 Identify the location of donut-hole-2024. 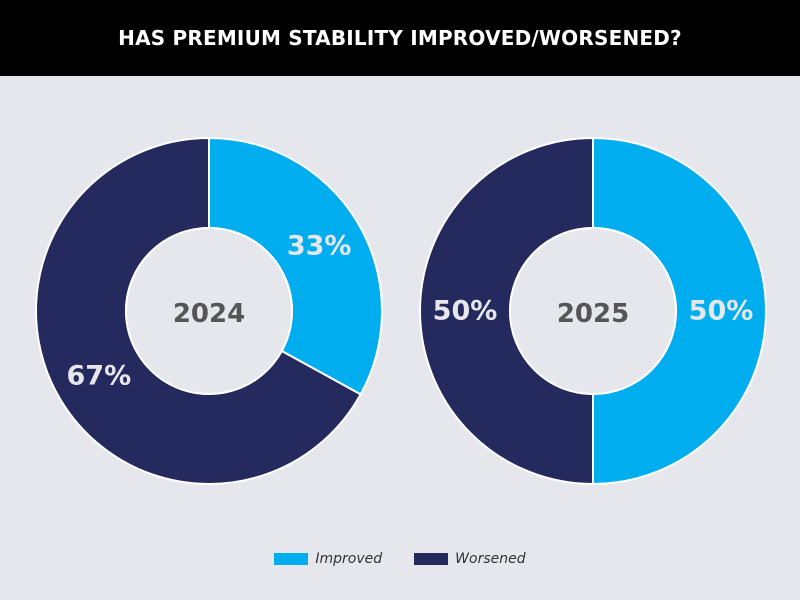
(209, 311).